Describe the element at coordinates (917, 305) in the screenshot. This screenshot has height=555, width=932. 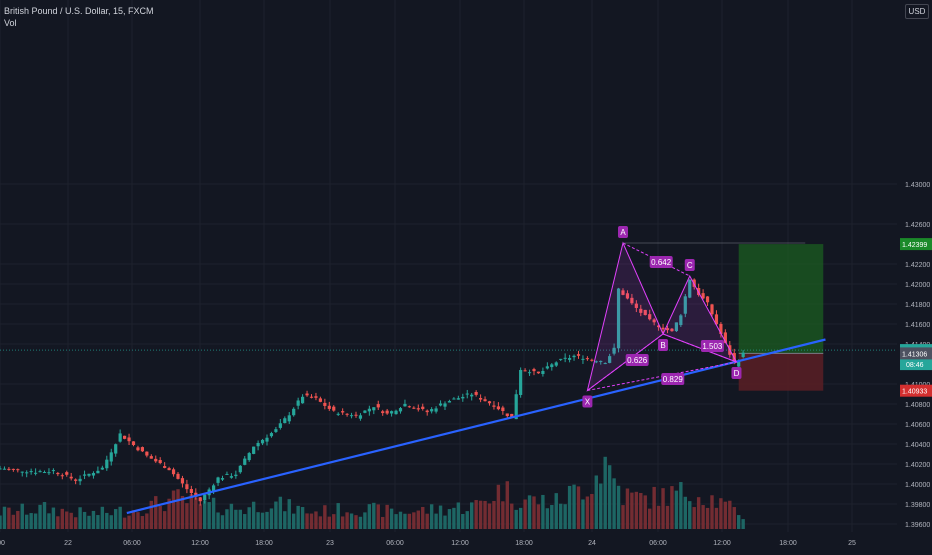
I see `price-tick: 1.41800` at that location.